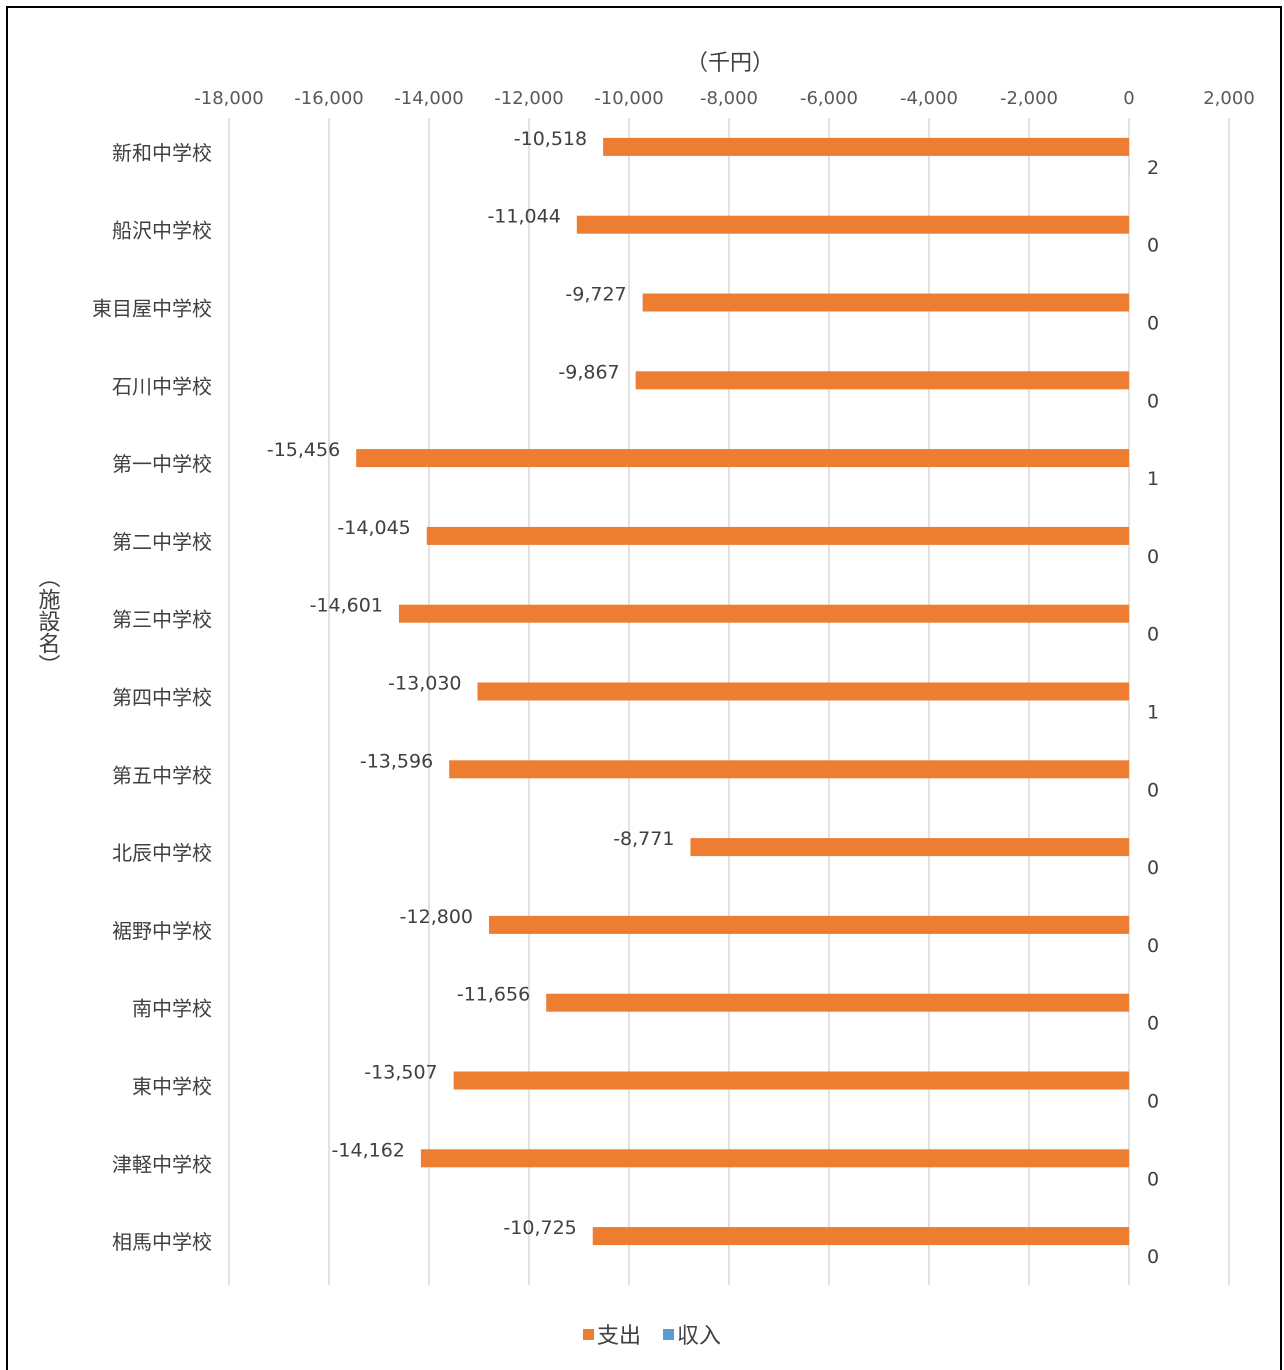  Describe the element at coordinates (400, 1073) in the screenshot. I see `data-label-spending: -13,507` at that location.